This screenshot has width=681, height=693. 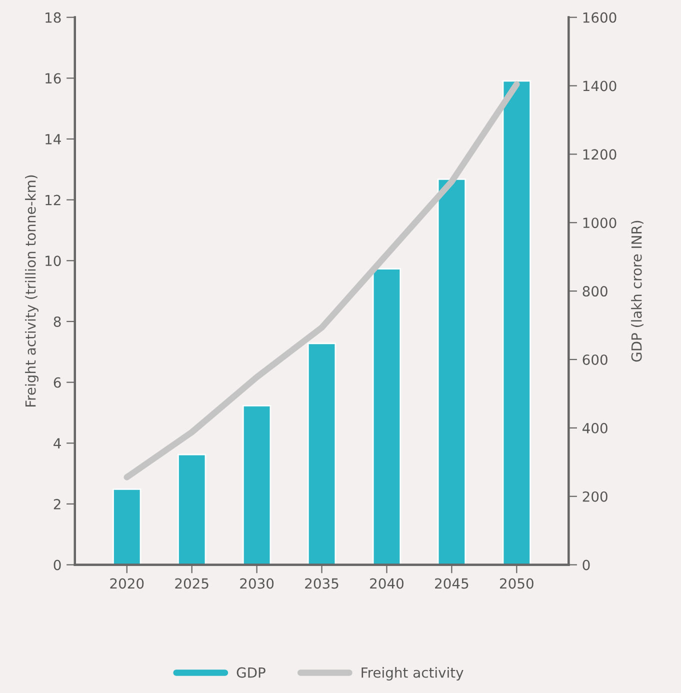 What do you see at coordinates (599, 154) in the screenshot?
I see `y2-tick-label: 1200` at bounding box center [599, 154].